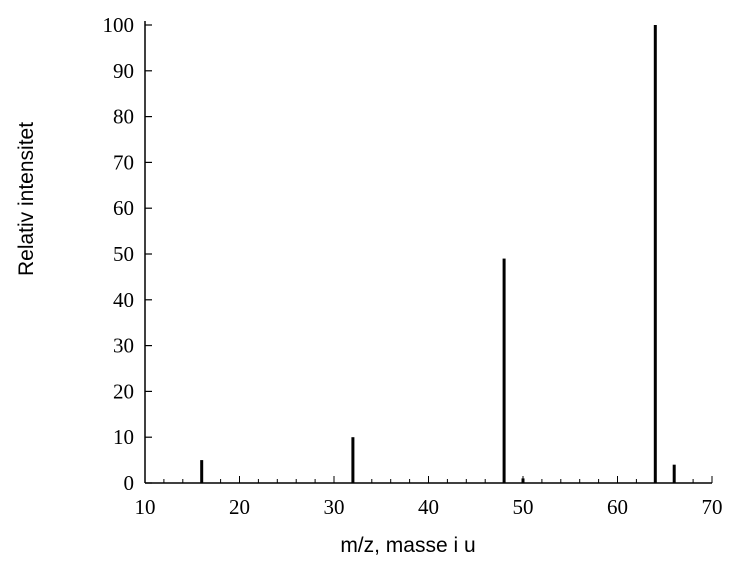 The image size is (730, 563). Describe the element at coordinates (26, 199) in the screenshot. I see `y-axis-title: Relativ intensitet` at that location.